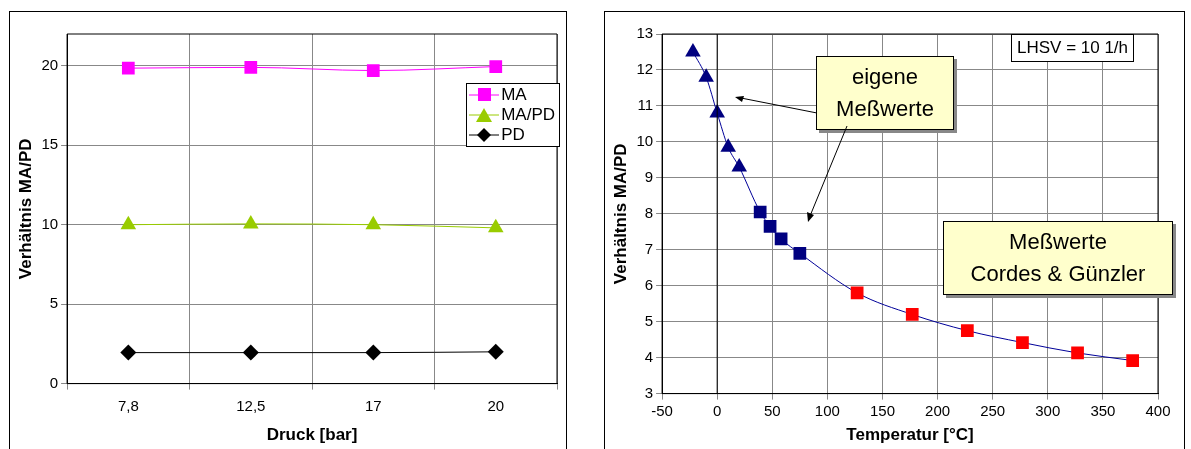 This screenshot has width=1191, height=449. Describe the element at coordinates (128, 405) in the screenshot. I see `x-tick-label: 7,8` at that location.